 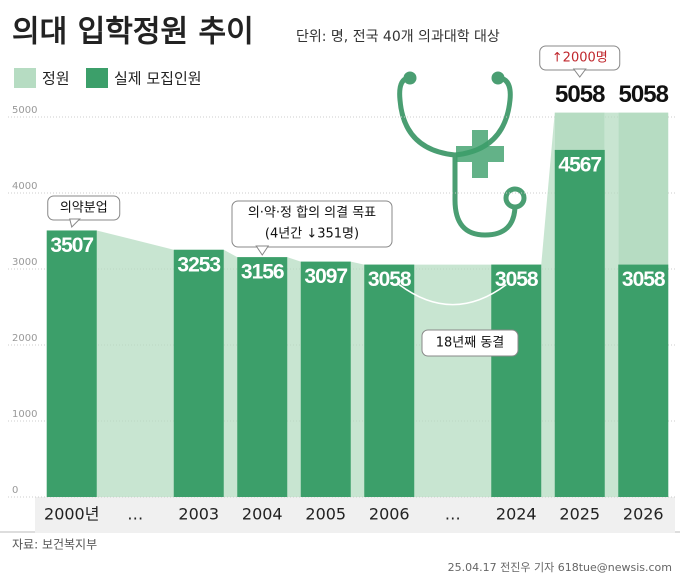 What do you see at coordinates (389, 514) in the screenshot?
I see `x-tick-label: 2006` at bounding box center [389, 514].